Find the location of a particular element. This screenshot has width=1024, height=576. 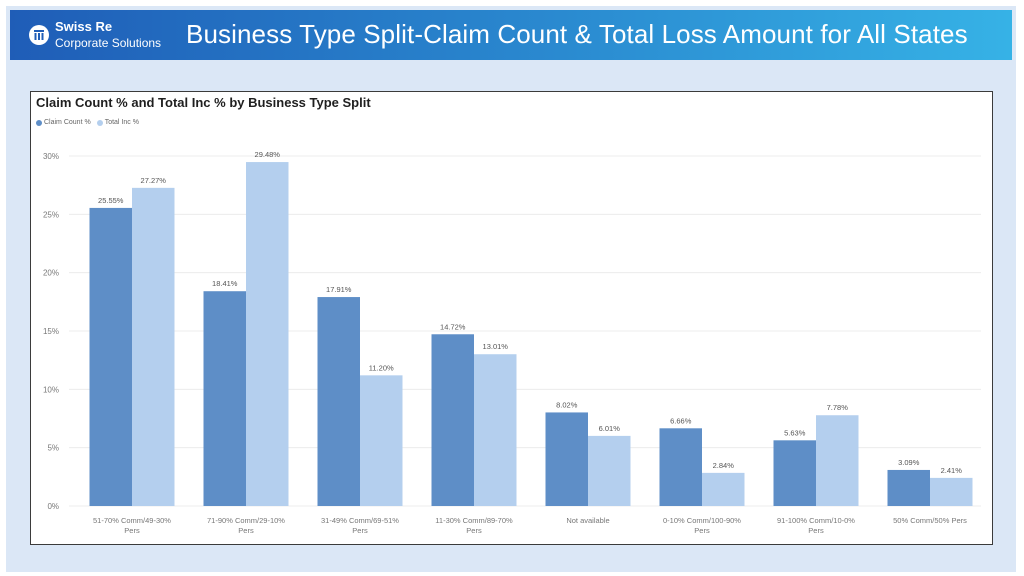

data-label: 27.27% is located at coordinates (154, 180).